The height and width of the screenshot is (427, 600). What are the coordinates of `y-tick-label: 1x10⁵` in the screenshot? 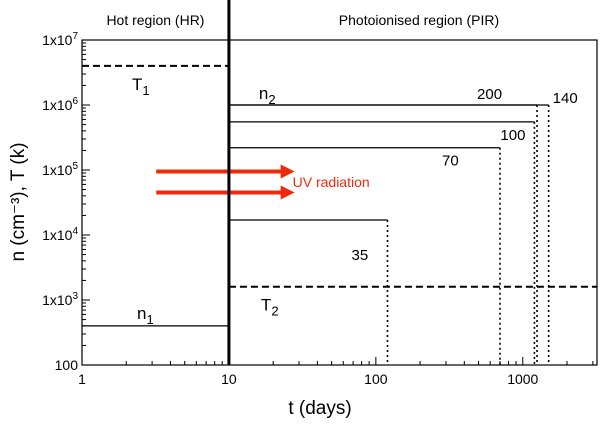 It's located at (60, 169).